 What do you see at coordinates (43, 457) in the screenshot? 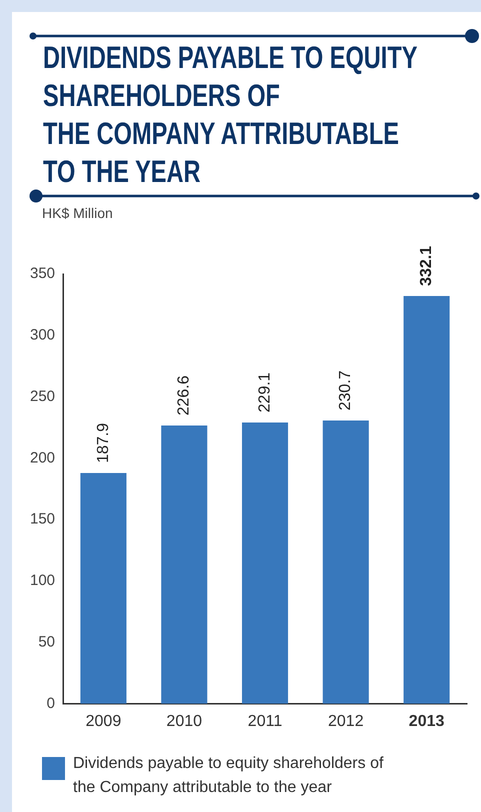
I see `y-tick-label: 200` at bounding box center [43, 457].